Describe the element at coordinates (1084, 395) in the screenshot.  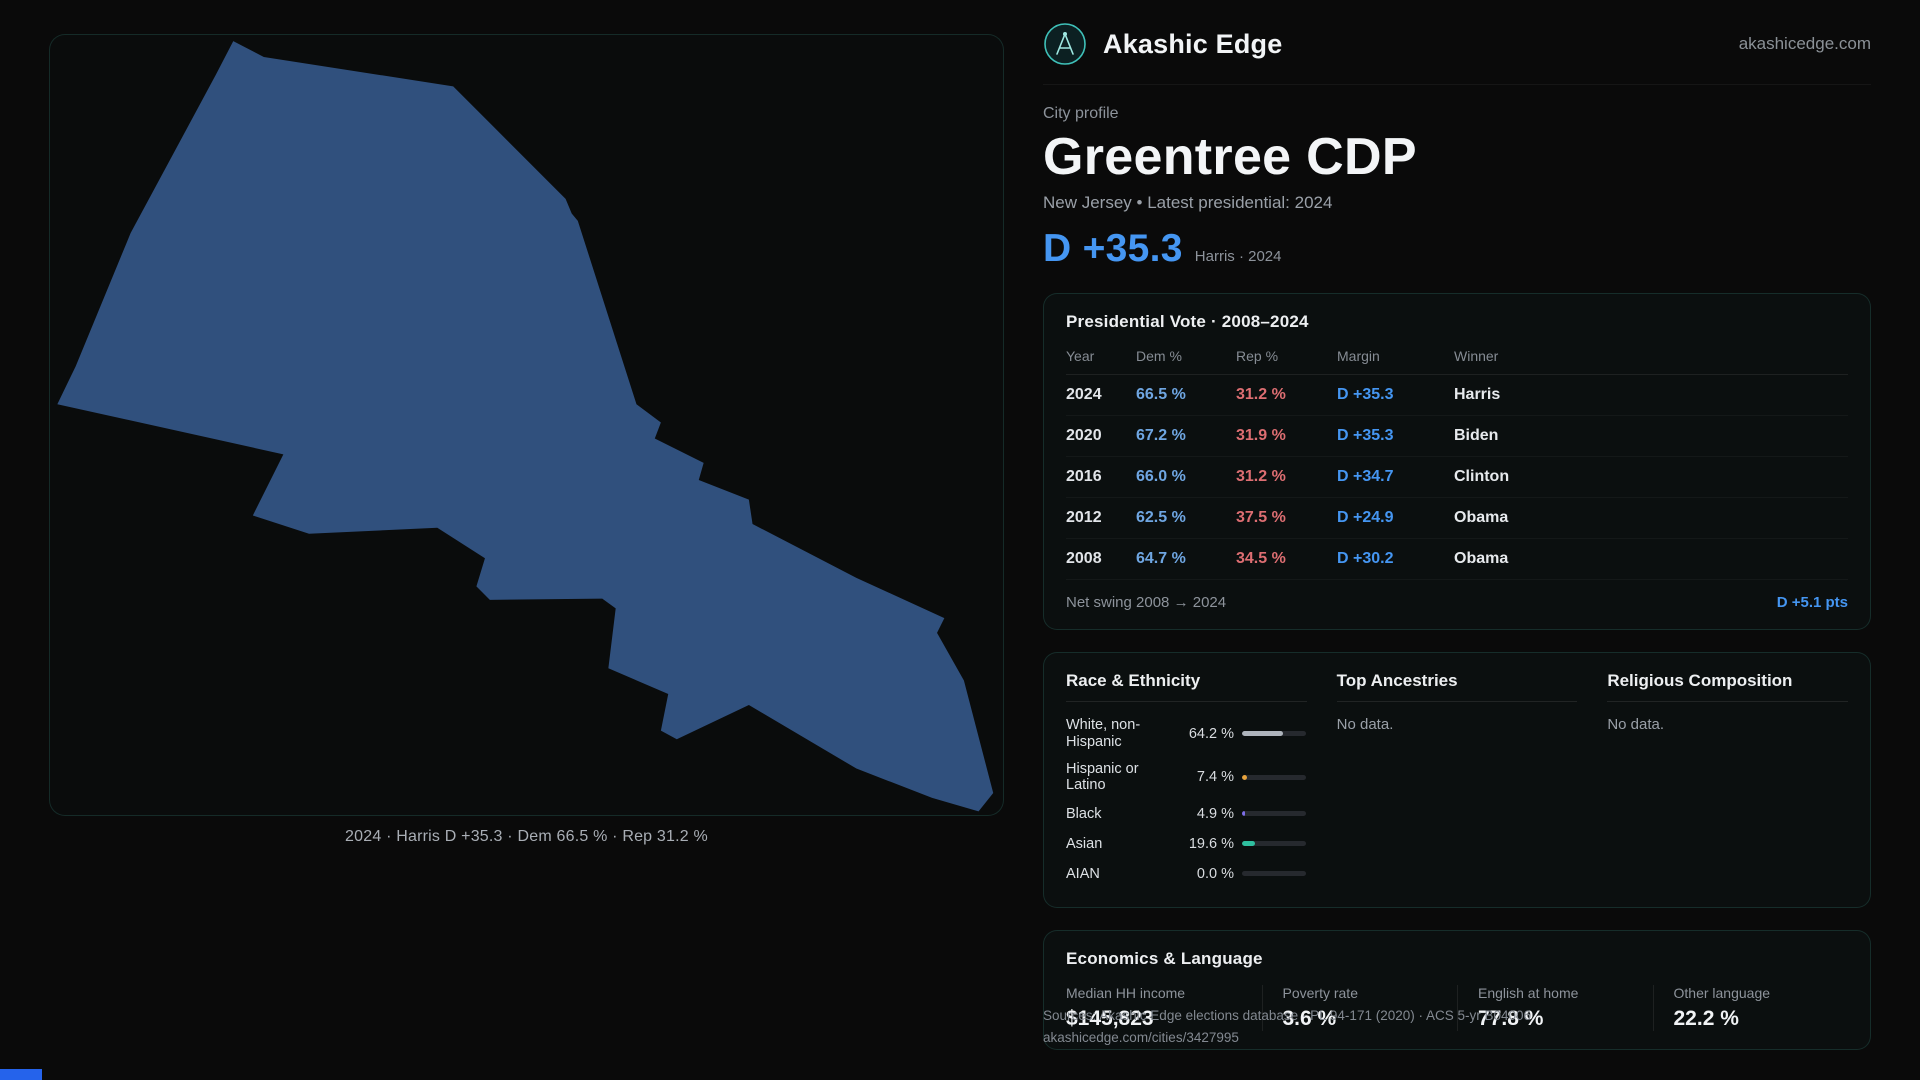
I see `vote-year: 2024` at that location.